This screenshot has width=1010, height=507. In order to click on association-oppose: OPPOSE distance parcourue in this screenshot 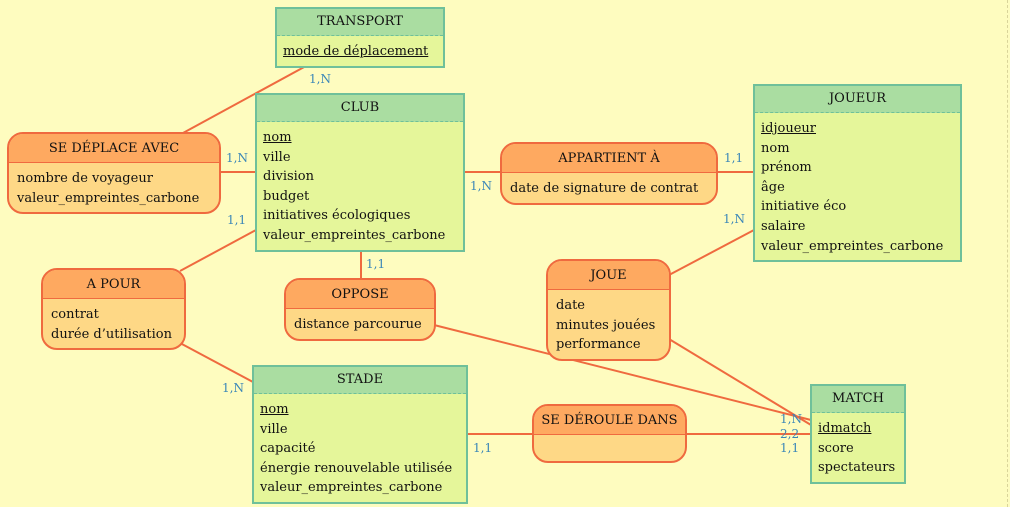, I will do `click(360, 309)`.